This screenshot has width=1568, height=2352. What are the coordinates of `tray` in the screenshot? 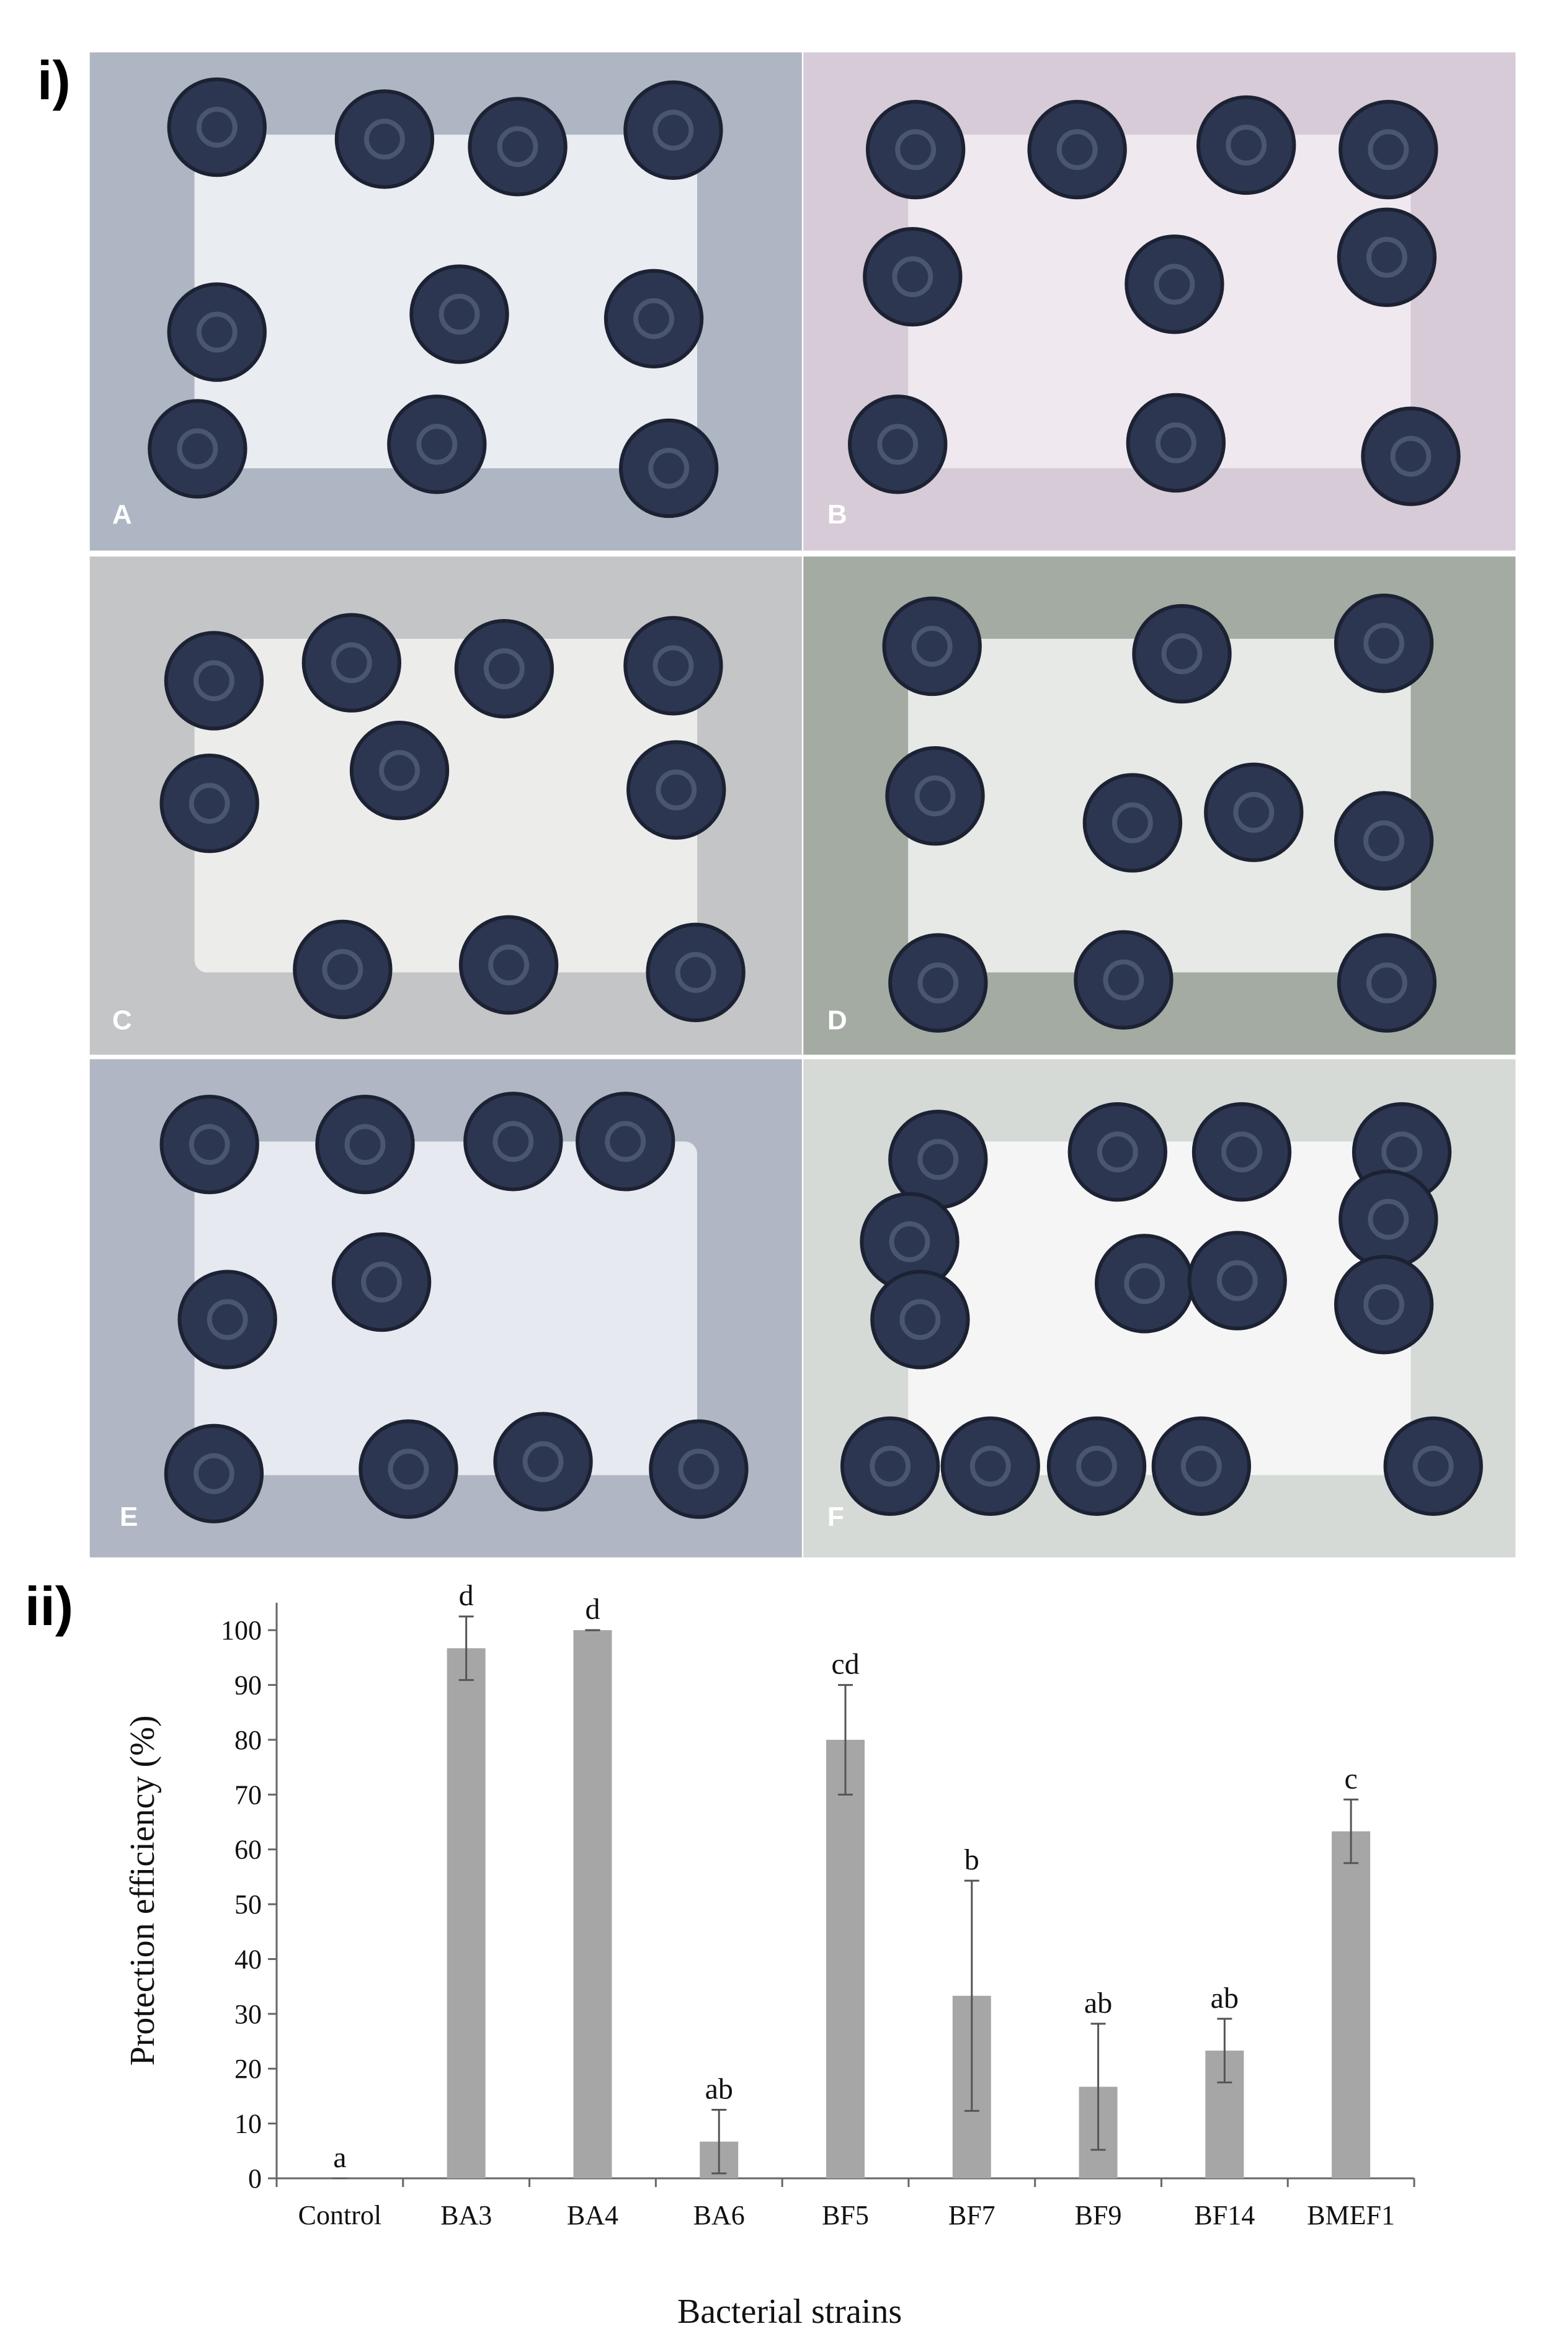 It's located at (445, 1308).